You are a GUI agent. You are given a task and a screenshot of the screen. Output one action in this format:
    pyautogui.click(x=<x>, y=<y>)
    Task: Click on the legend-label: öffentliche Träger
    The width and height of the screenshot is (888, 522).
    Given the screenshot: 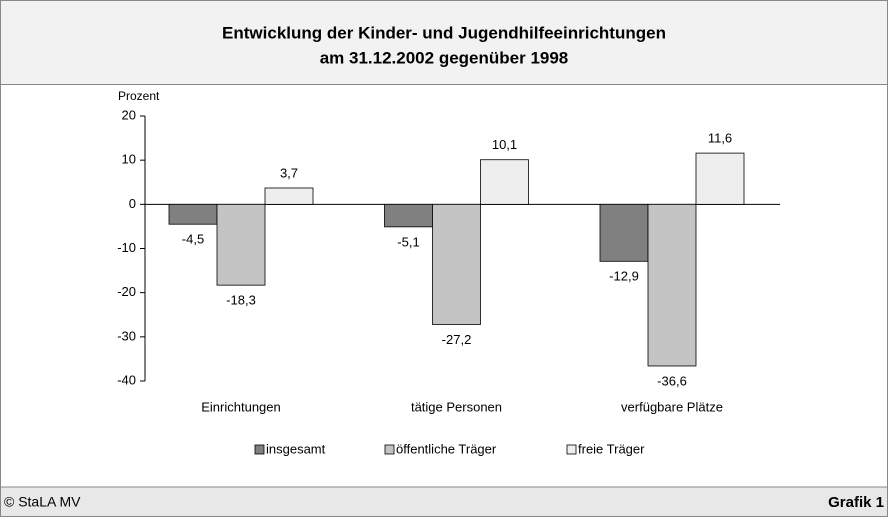 What is the action you would take?
    pyautogui.click(x=446, y=448)
    